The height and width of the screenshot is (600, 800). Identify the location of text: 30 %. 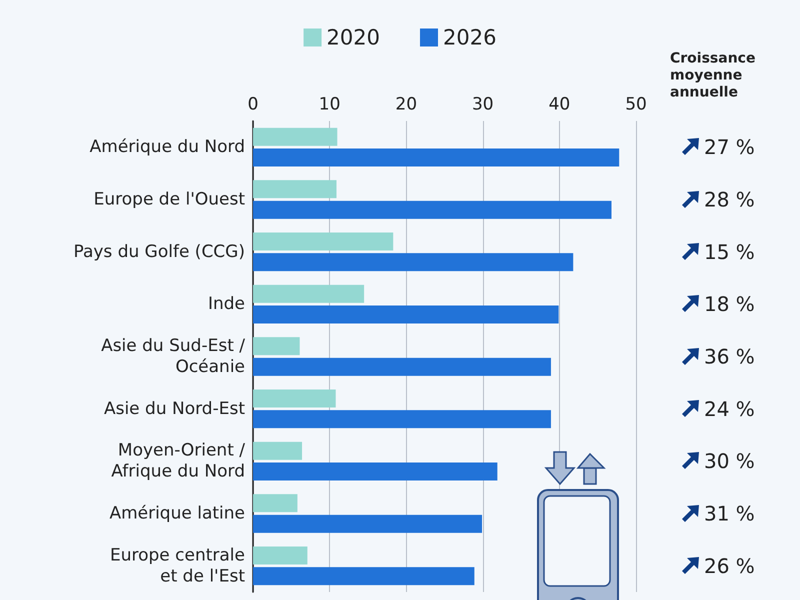
(729, 461).